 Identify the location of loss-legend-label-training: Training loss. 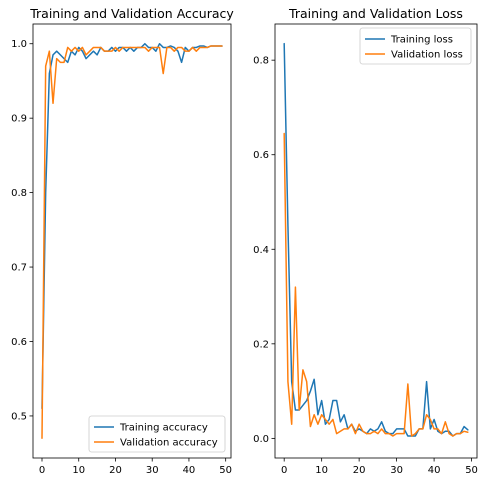
(421, 40).